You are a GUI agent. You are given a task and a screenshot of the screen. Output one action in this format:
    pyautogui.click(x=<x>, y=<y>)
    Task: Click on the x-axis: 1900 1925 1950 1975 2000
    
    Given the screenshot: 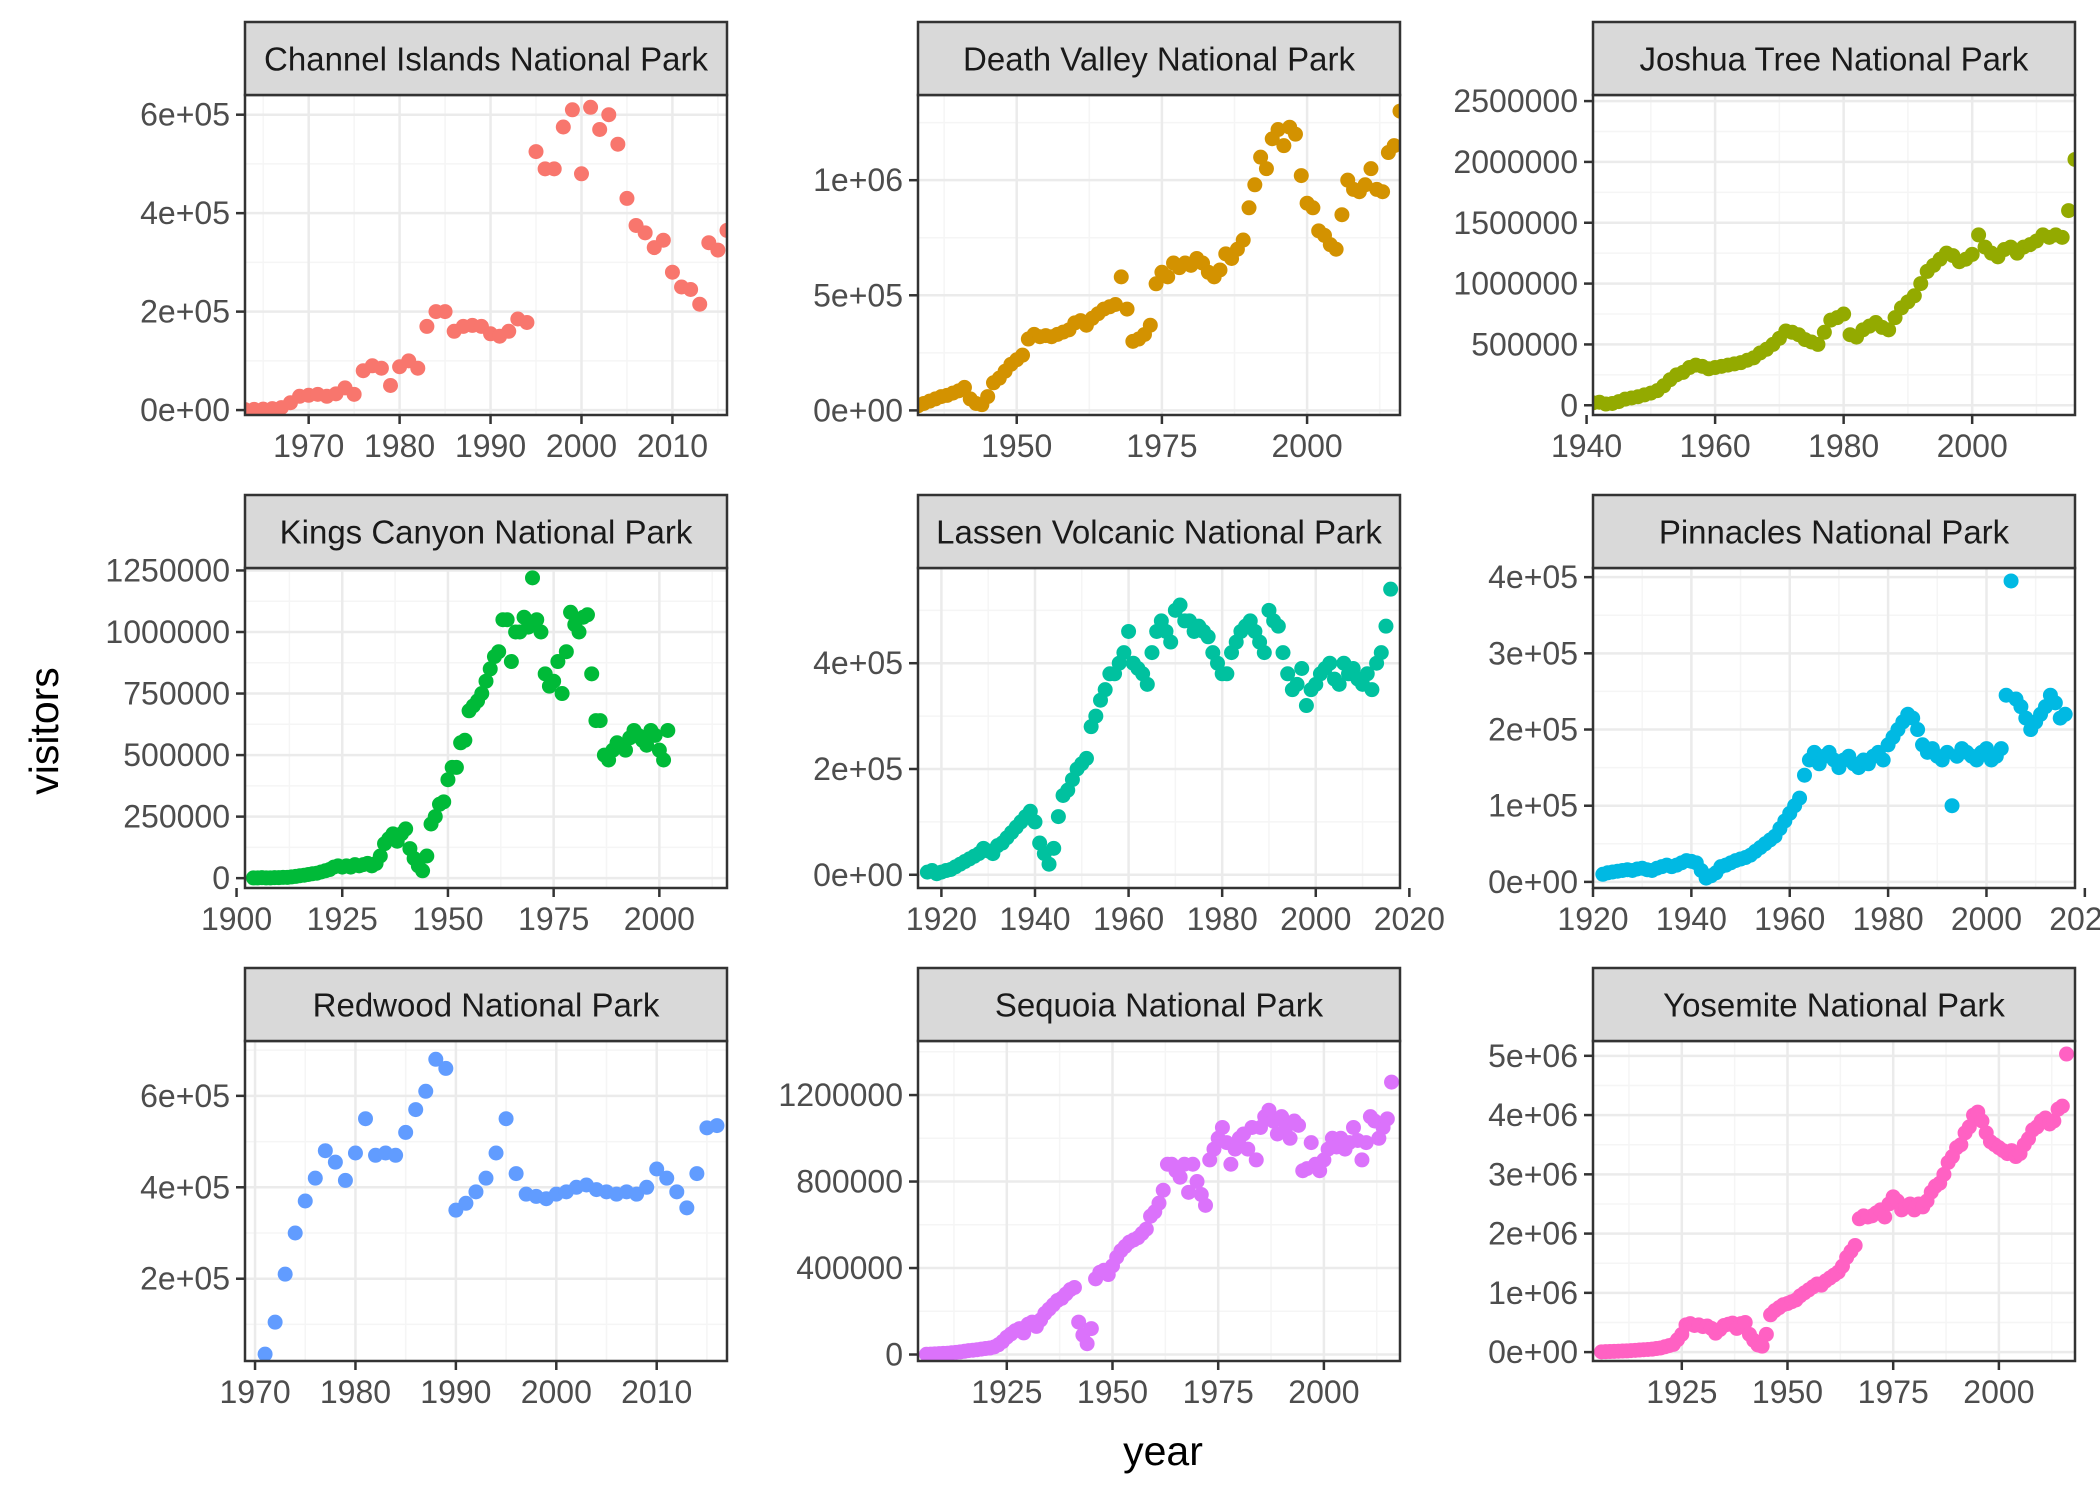 What is the action you would take?
    pyautogui.click(x=448, y=912)
    